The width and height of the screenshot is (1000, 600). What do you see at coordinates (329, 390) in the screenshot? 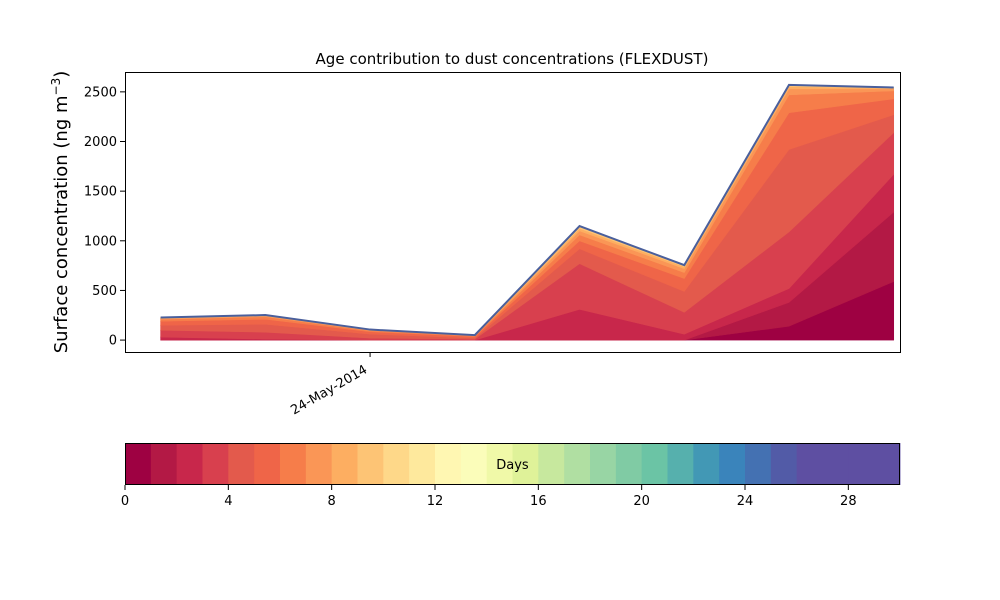
I see `x-tick-label: 24-May-2014` at bounding box center [329, 390].